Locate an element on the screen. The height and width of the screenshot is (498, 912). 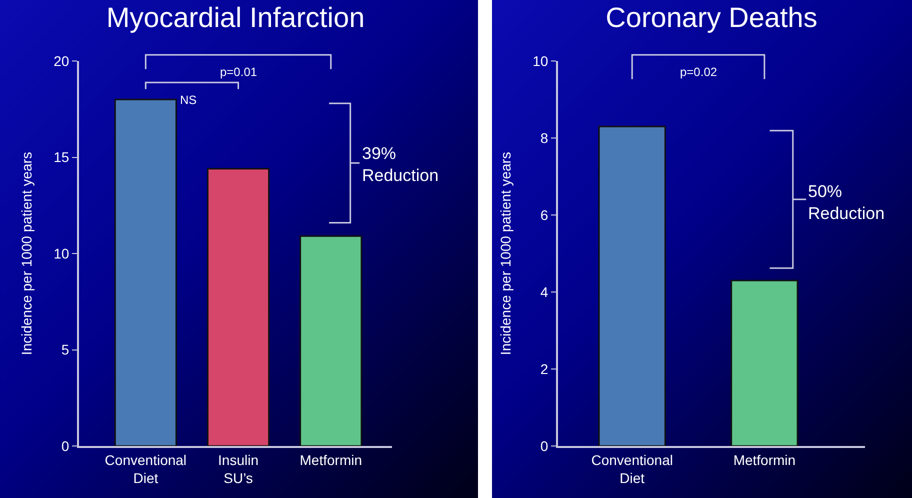
annotation: NS is located at coordinates (188, 100).